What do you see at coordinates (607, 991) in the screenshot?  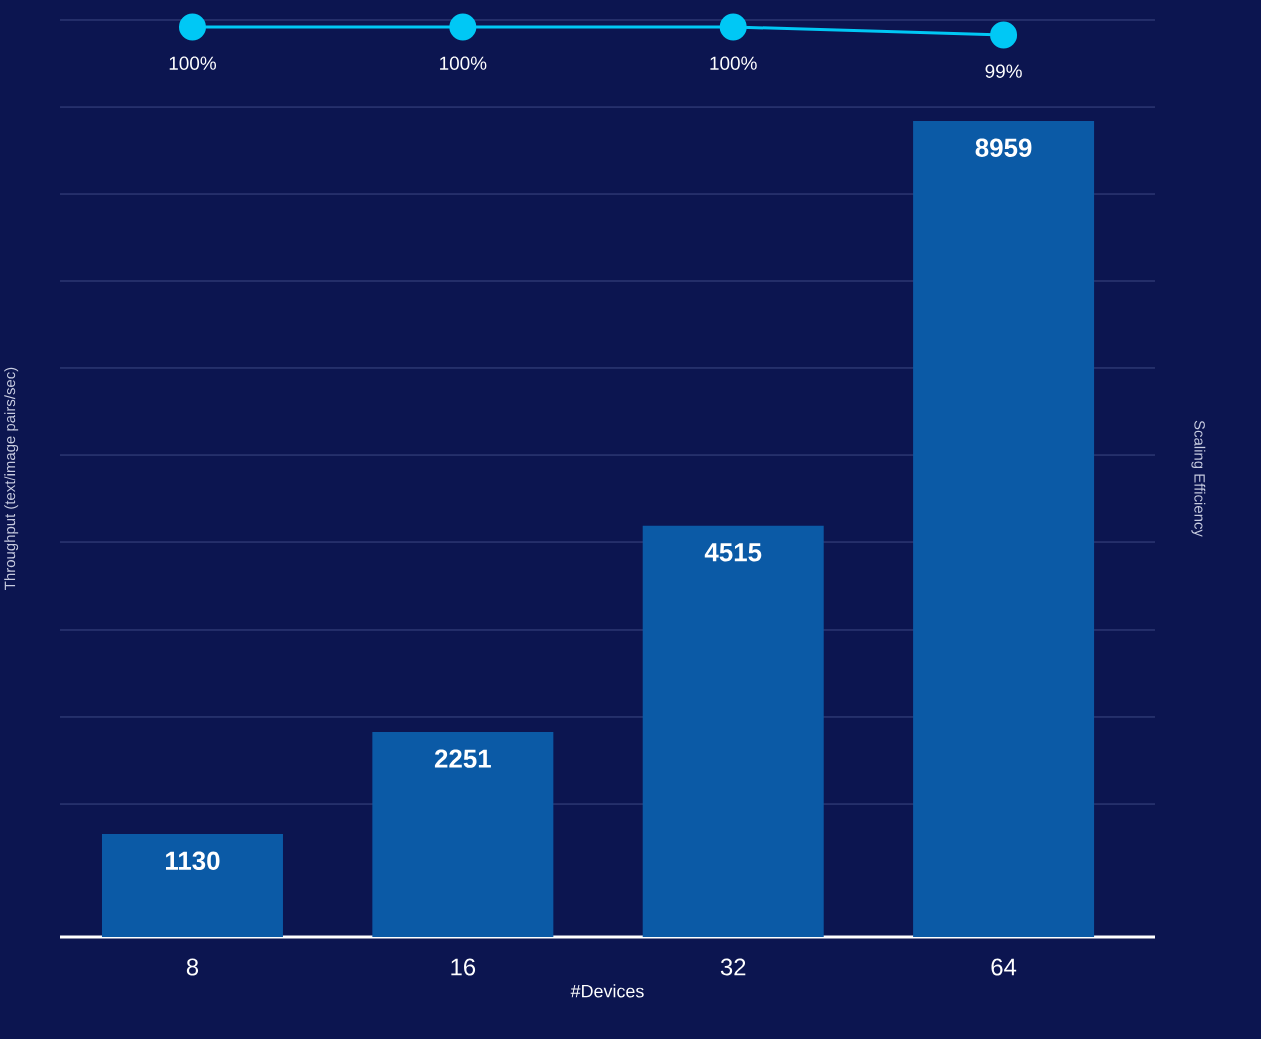 I see `x-axis-title: #Devices` at bounding box center [607, 991].